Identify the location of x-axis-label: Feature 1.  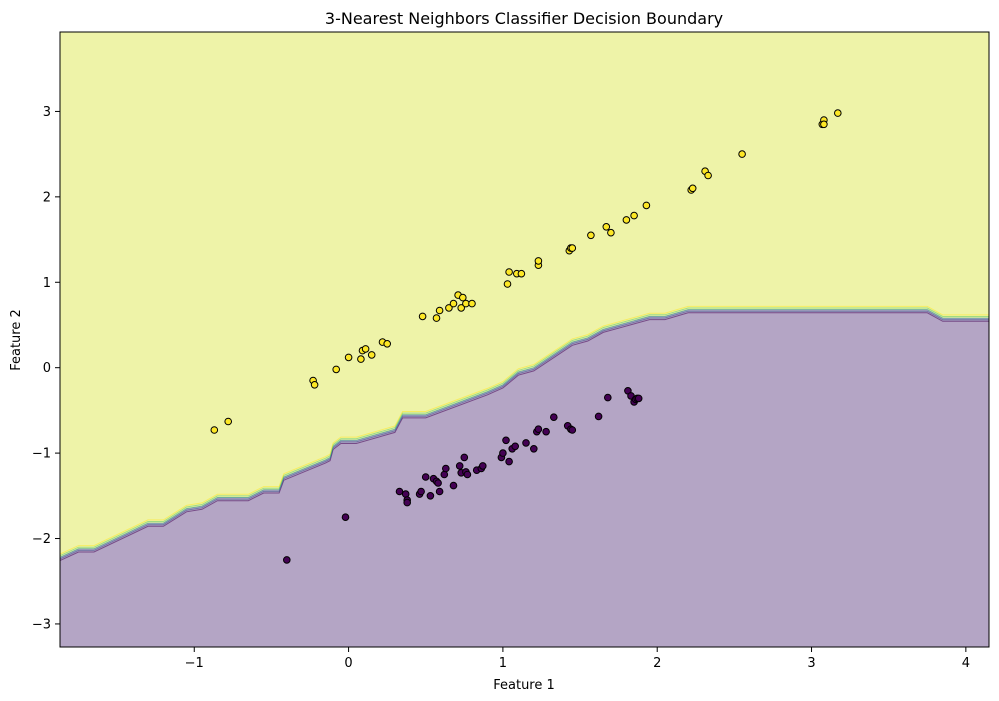
(524, 685).